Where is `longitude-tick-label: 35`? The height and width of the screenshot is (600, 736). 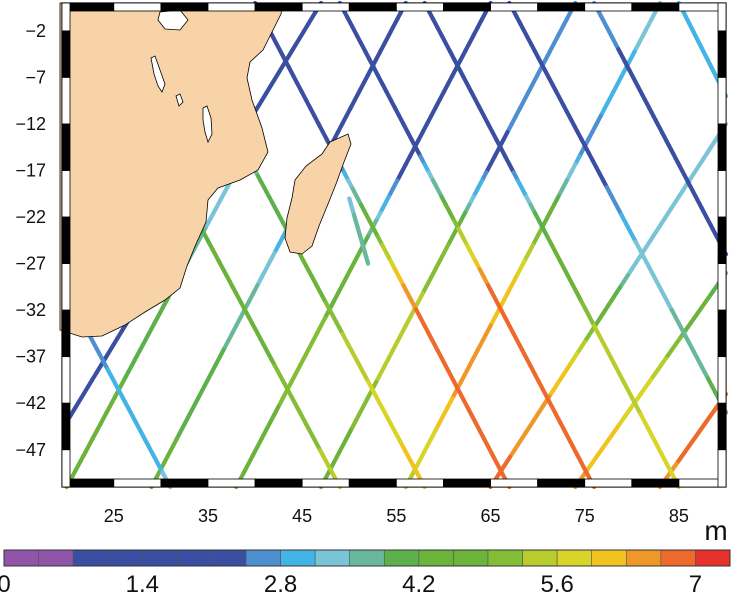 longitude-tick-label: 35 is located at coordinates (208, 516).